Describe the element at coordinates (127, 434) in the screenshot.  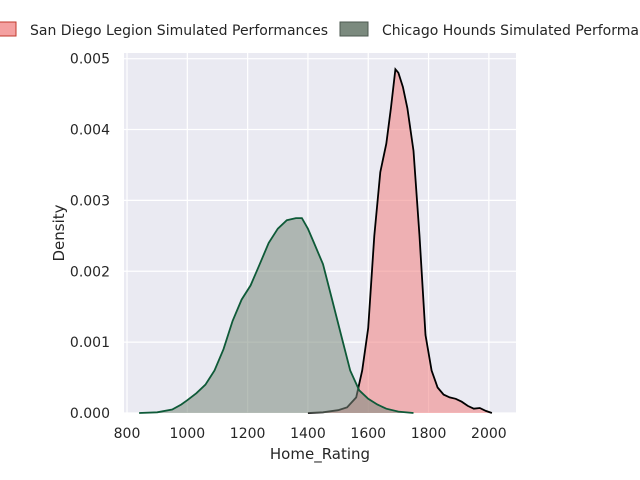
I see `x-tick-label: 800` at that location.